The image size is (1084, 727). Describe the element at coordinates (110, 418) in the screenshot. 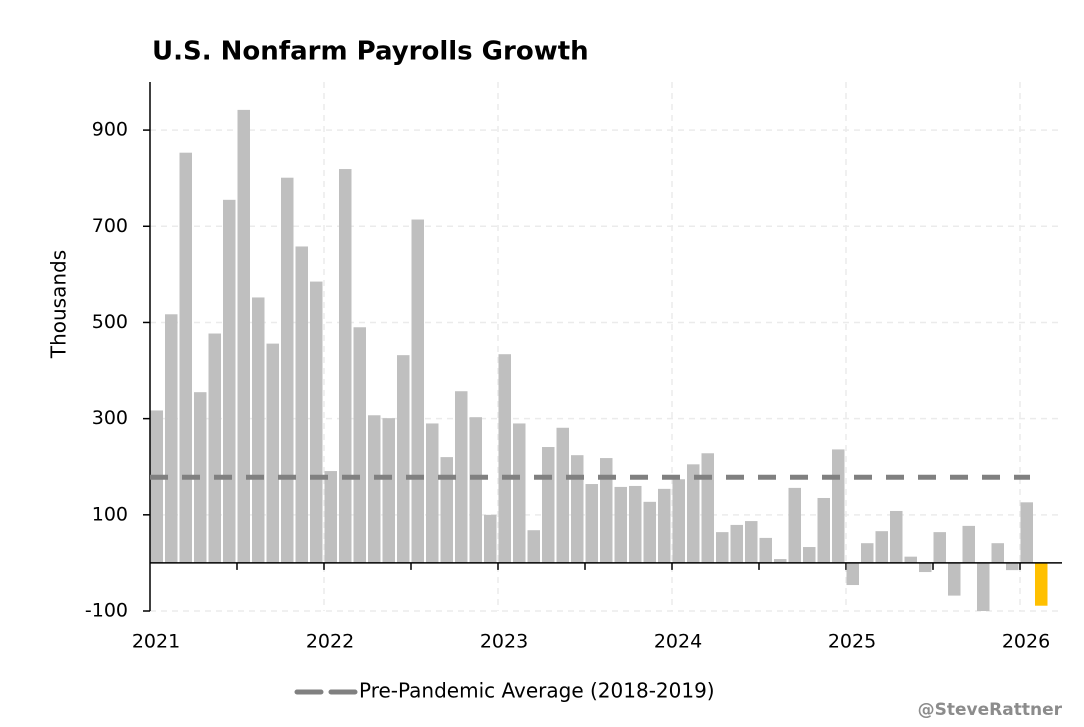

I see `y-tick-label: 300` at that location.